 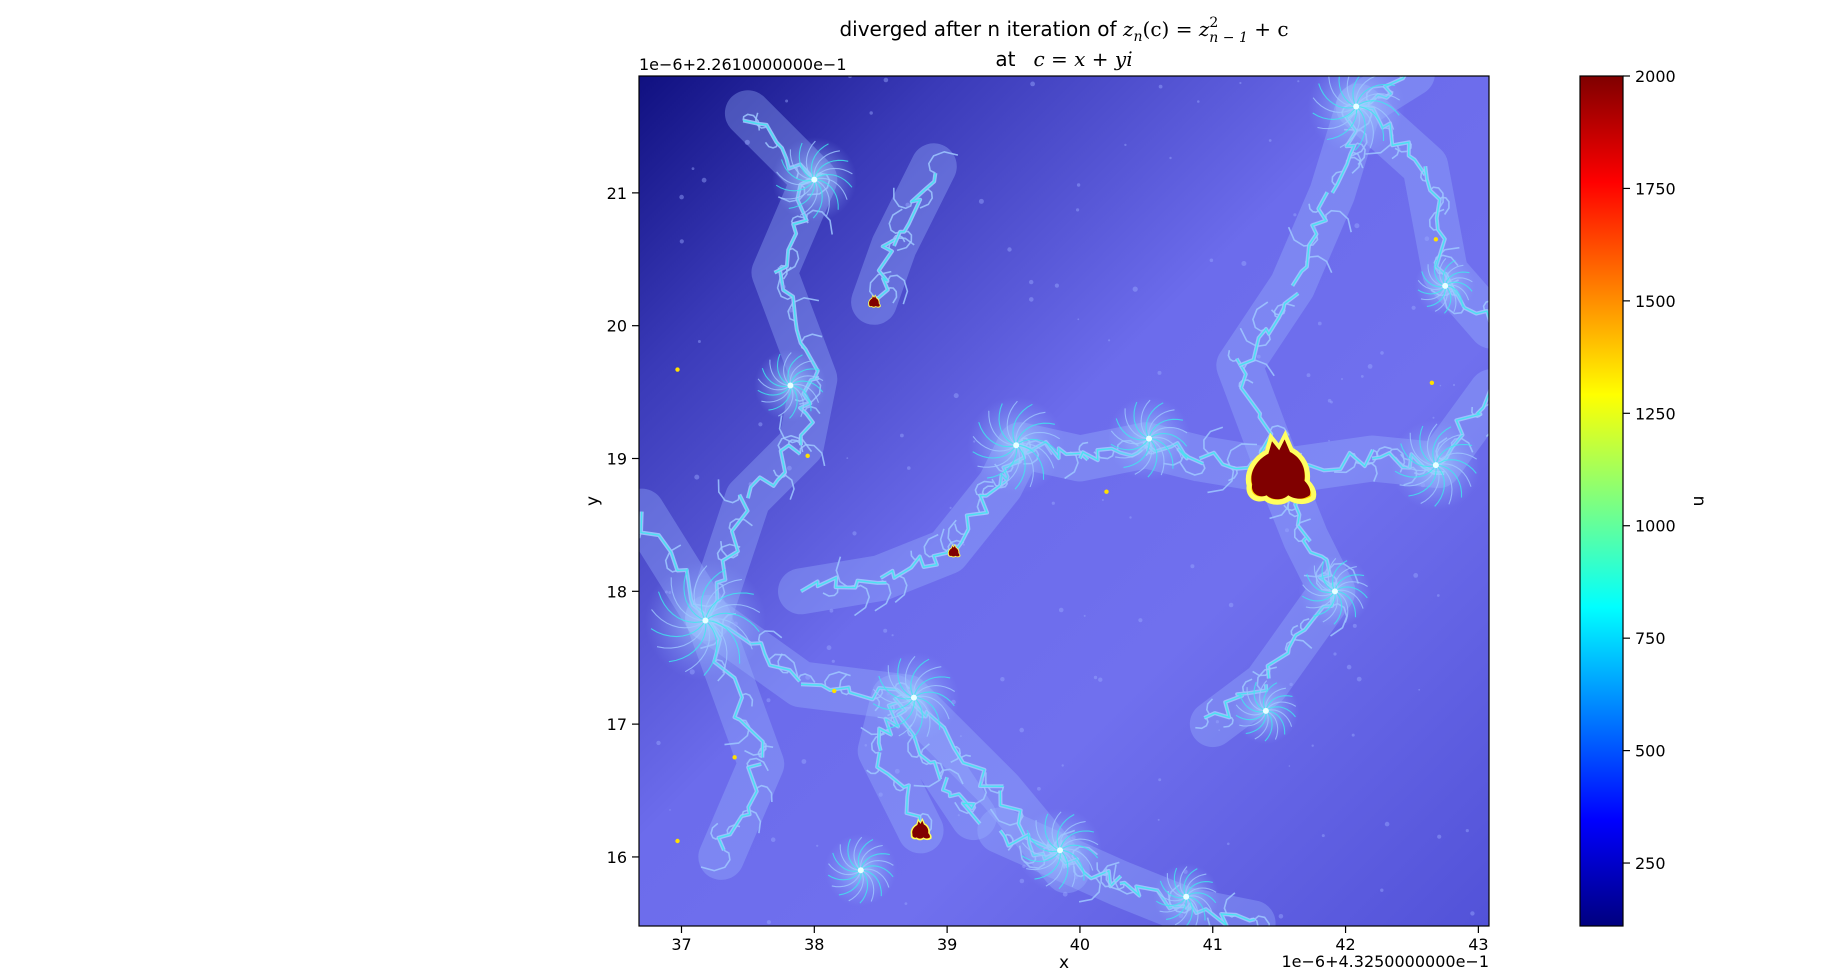 What do you see at coordinates (1649, 470) in the screenshot?
I see `colorbar-ticks: 250 500 750 1000 1250 1500 1750 2000` at bounding box center [1649, 470].